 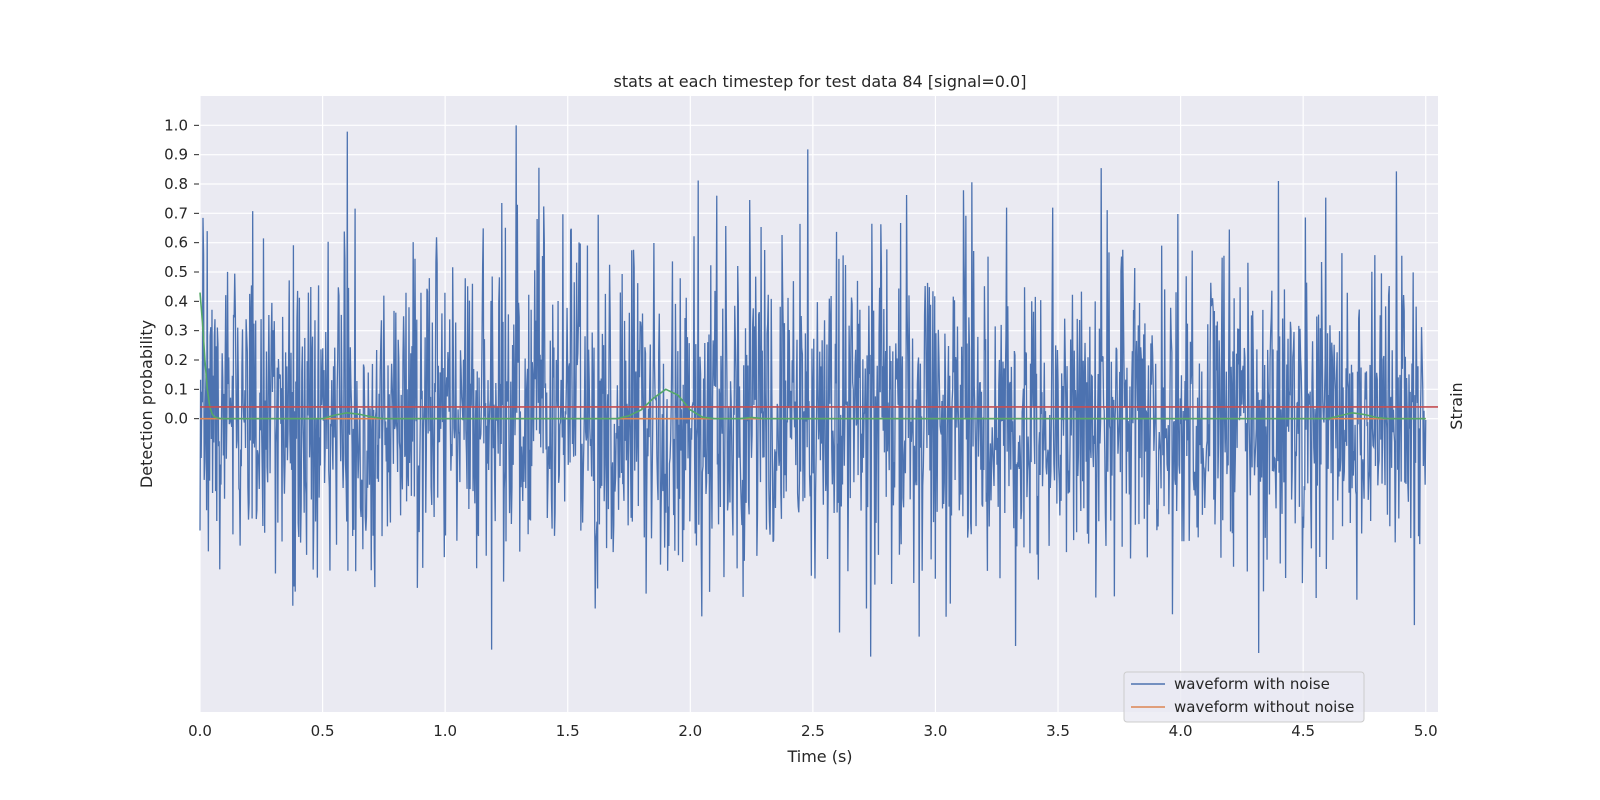 I want to click on x-tick-label: 0.5, so click(x=323, y=731).